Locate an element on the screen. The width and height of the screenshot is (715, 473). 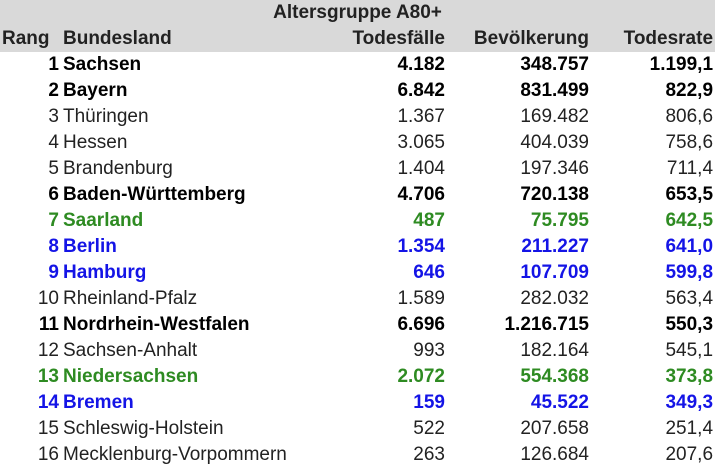
cell-bevoelkerung: 282.032 is located at coordinates (554, 298).